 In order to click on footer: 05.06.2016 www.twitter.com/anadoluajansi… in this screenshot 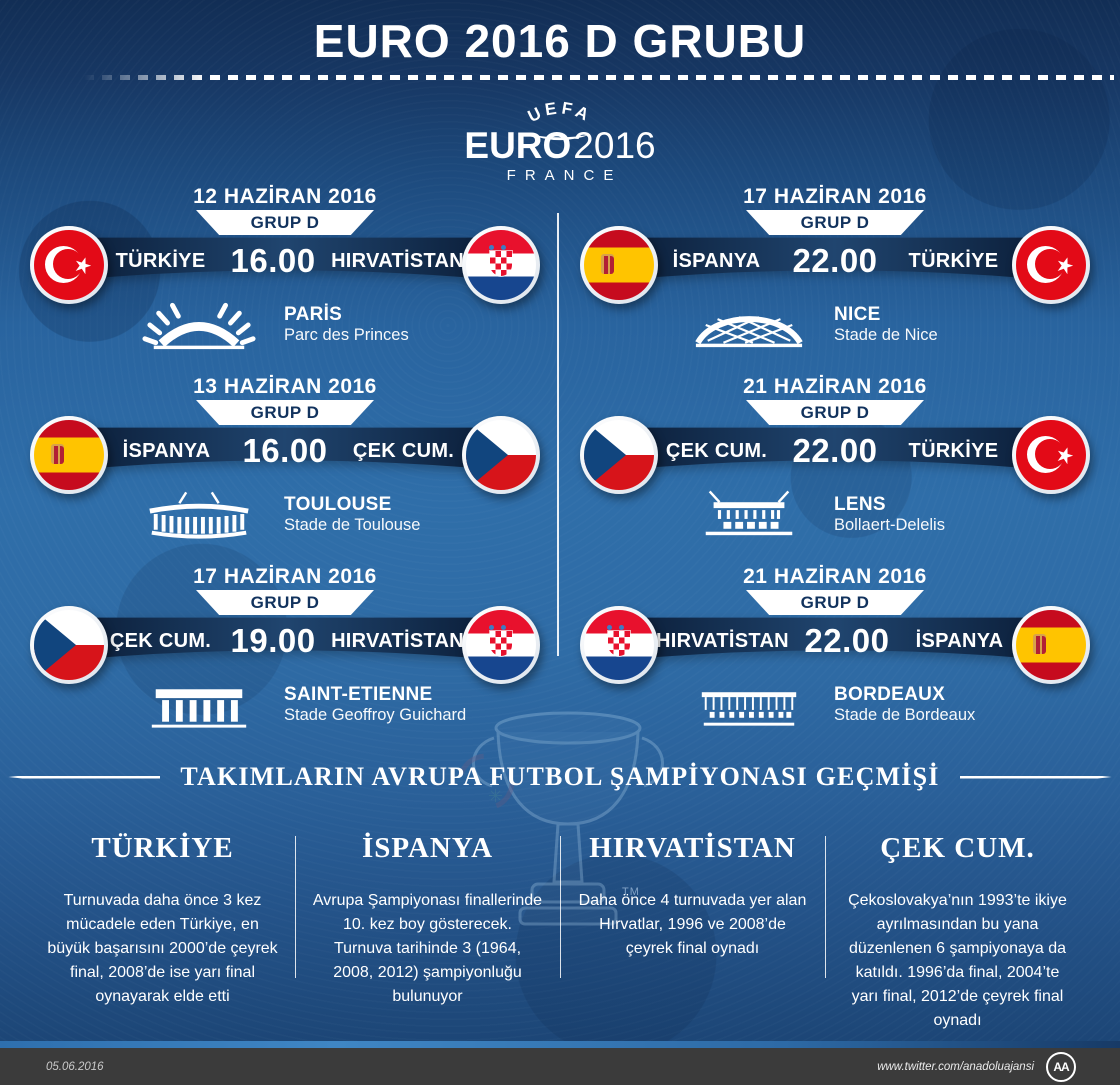, I will do `click(560, 1066)`.